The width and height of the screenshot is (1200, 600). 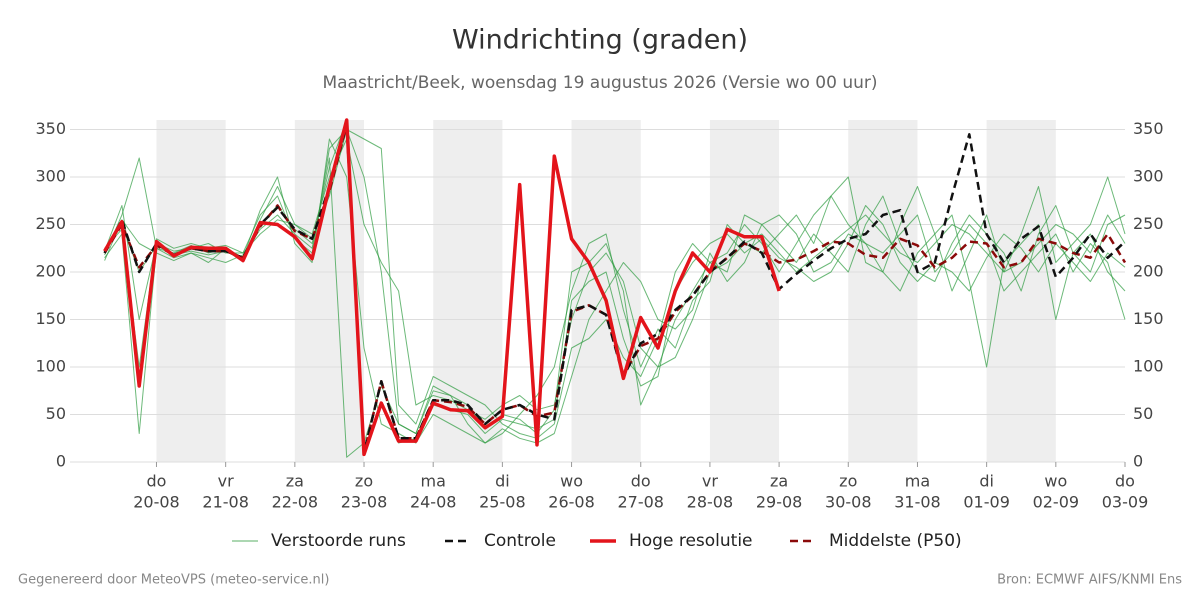 I want to click on y2-tick-label: 50, so click(x=1143, y=413).